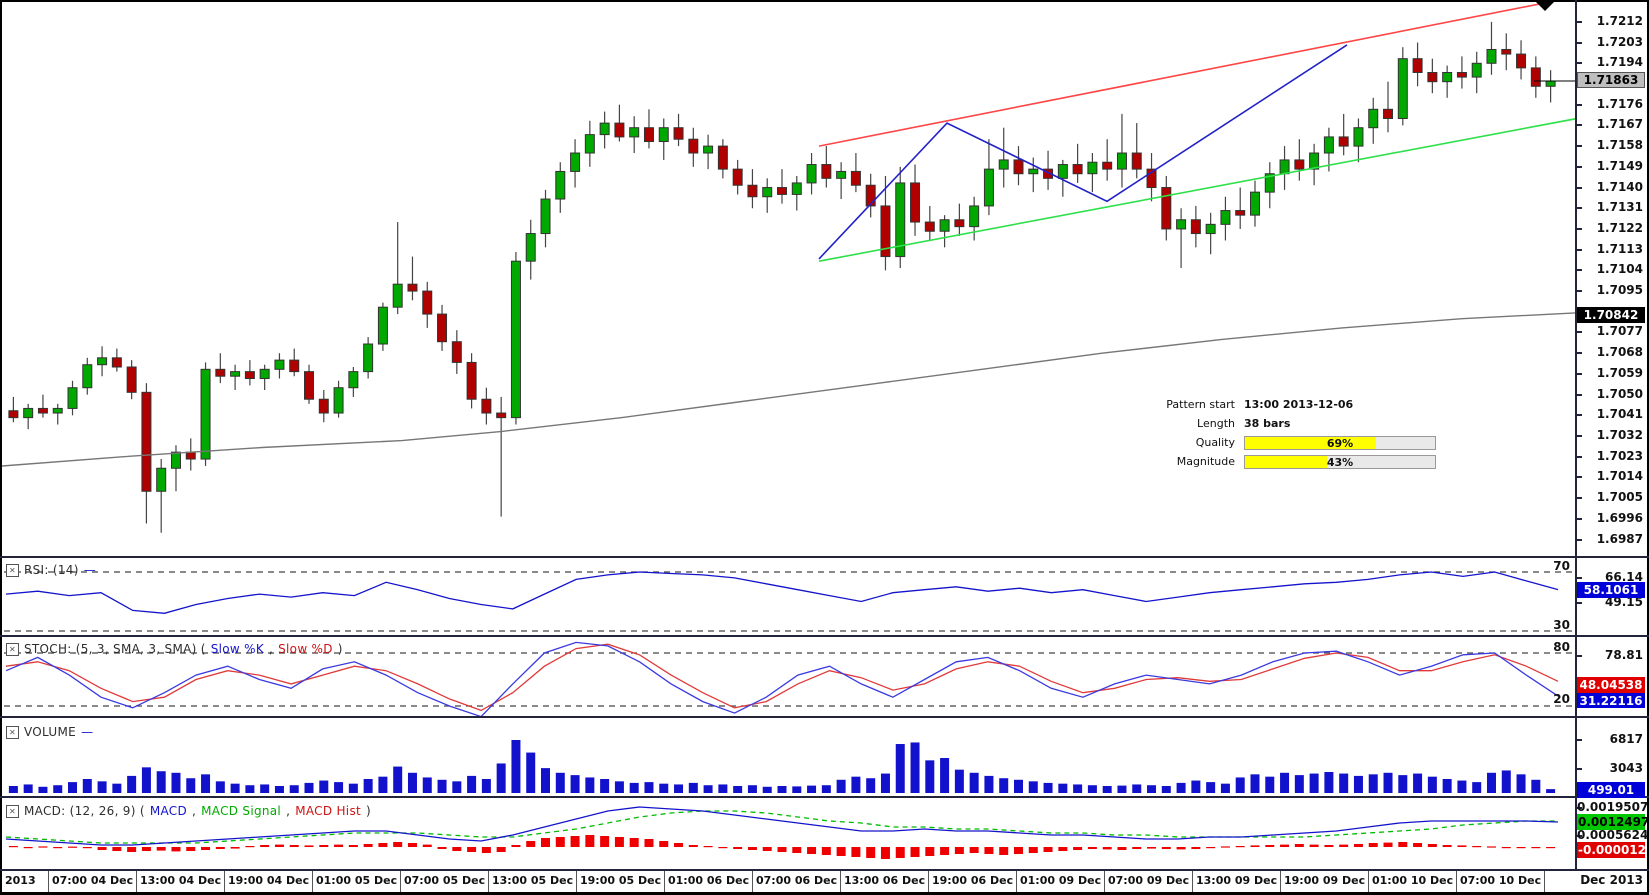 The width and height of the screenshot is (1649, 895). I want to click on price-tick-label: 1.7032, so click(1619, 435).